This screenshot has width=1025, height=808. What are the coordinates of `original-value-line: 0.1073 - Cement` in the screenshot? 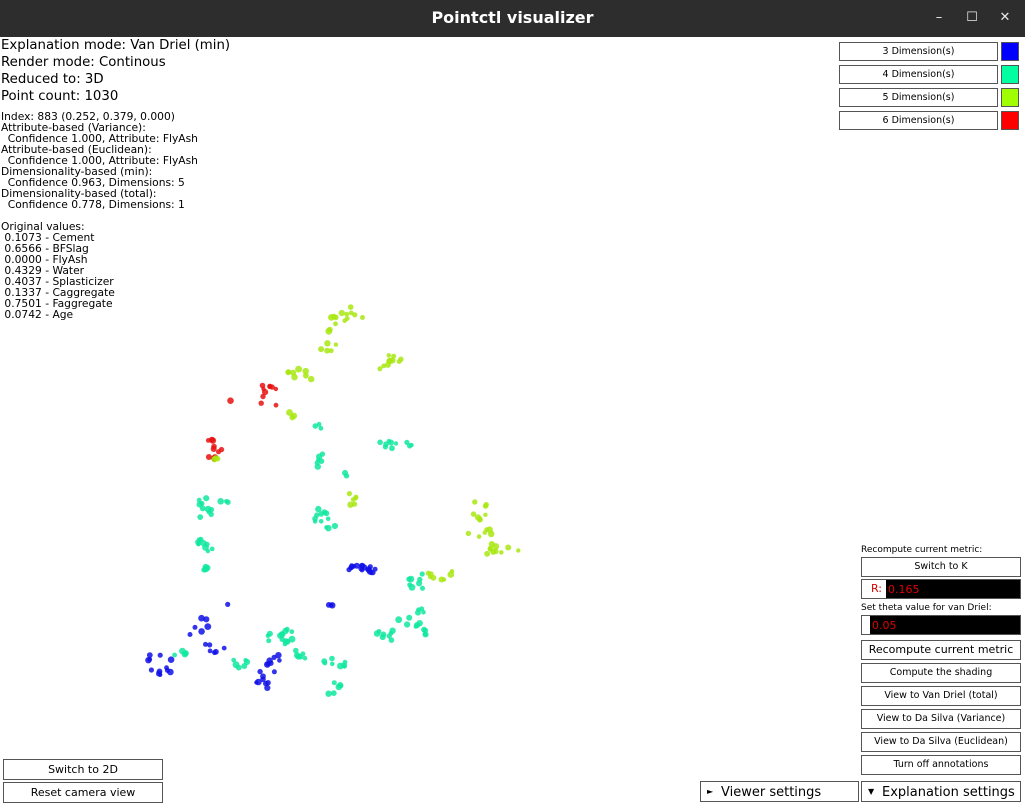 It's located at (48, 237).